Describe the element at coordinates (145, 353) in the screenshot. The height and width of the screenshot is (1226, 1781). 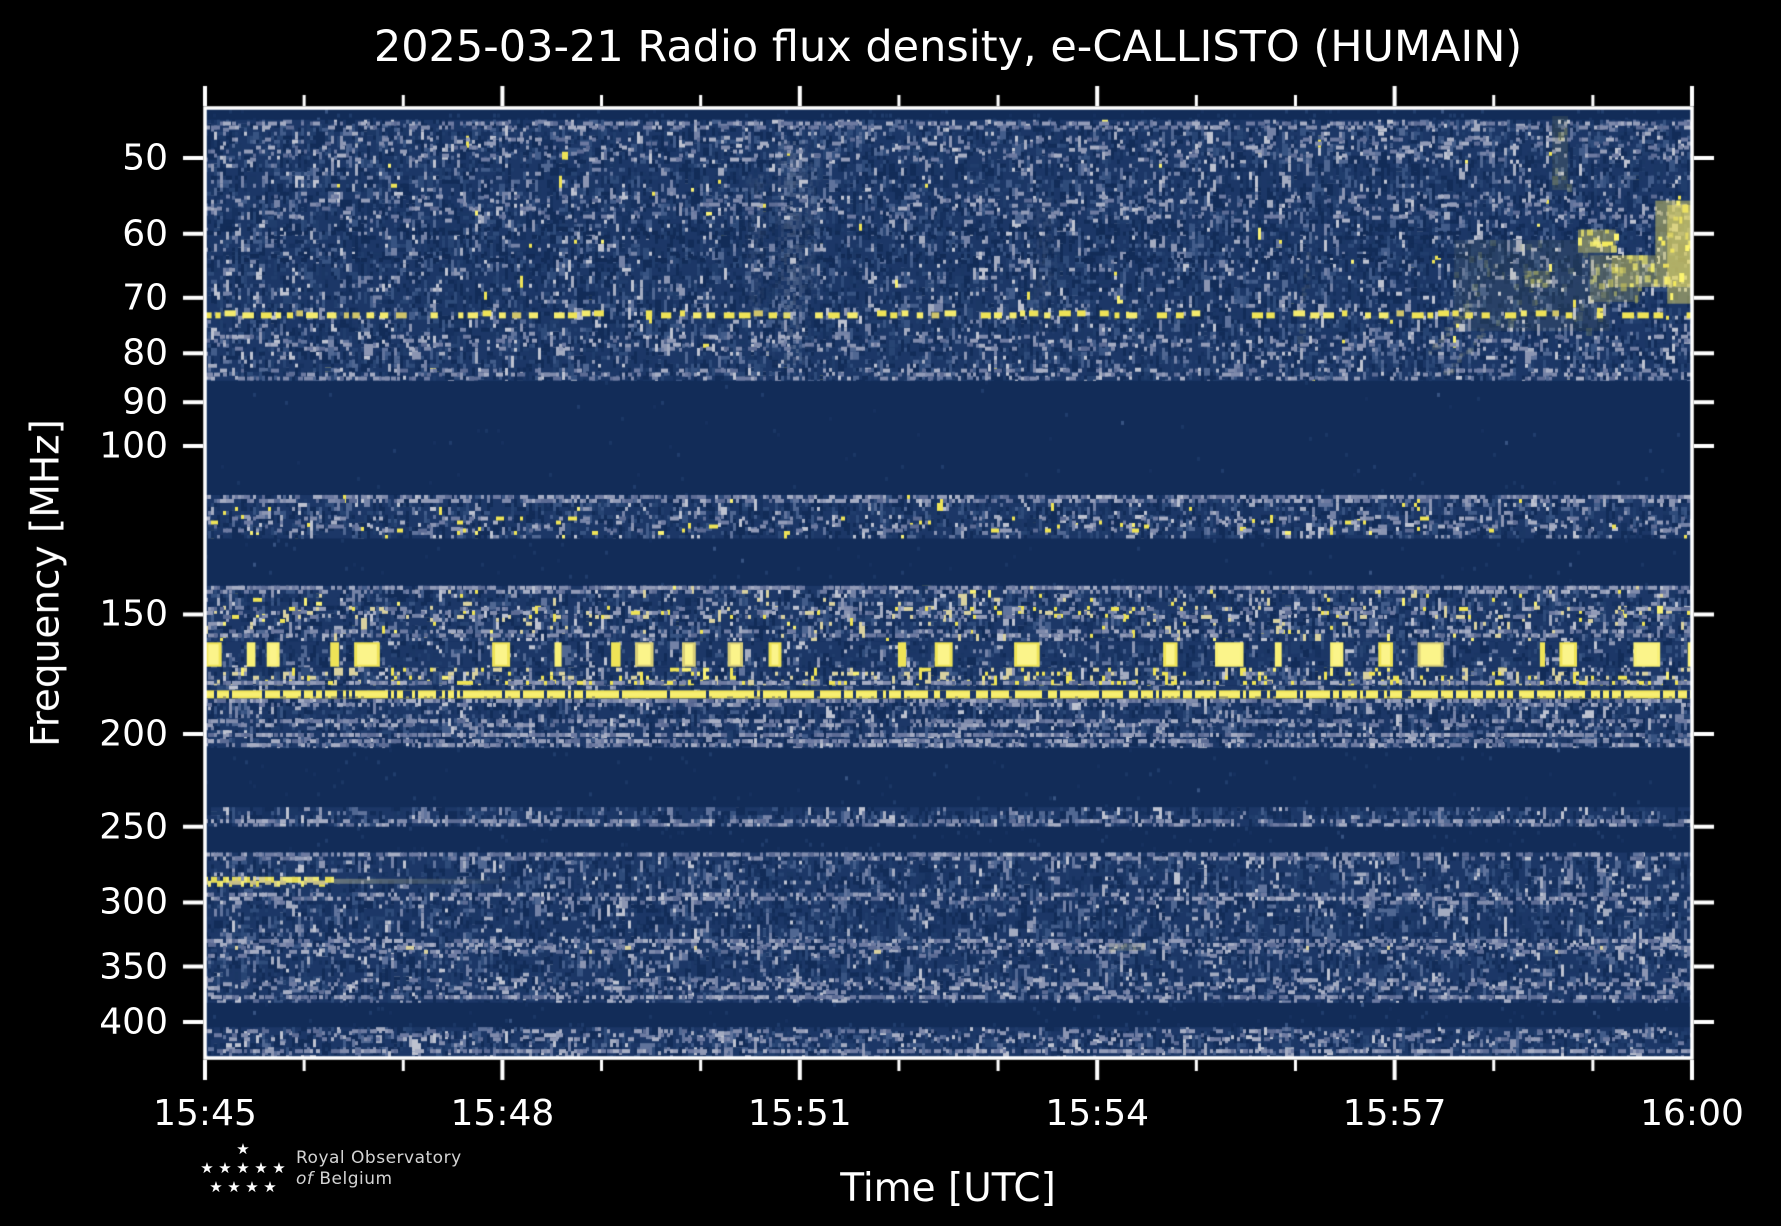
I see `y-tick-label: 80` at that location.